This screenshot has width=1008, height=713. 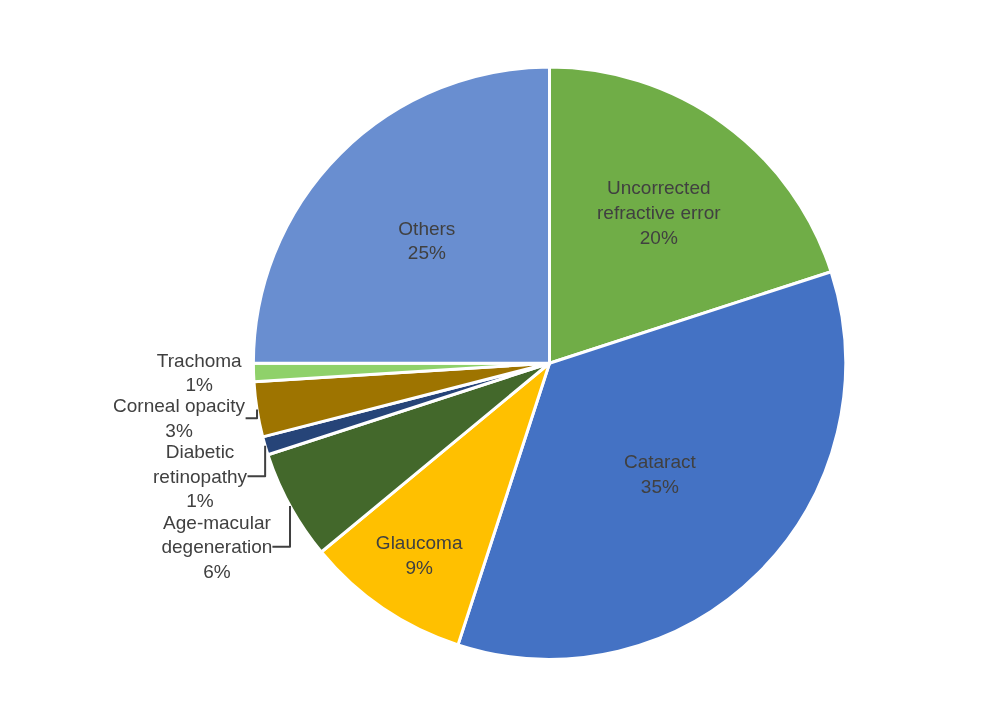 What do you see at coordinates (659, 486) in the screenshot?
I see `data-label: 35%` at bounding box center [659, 486].